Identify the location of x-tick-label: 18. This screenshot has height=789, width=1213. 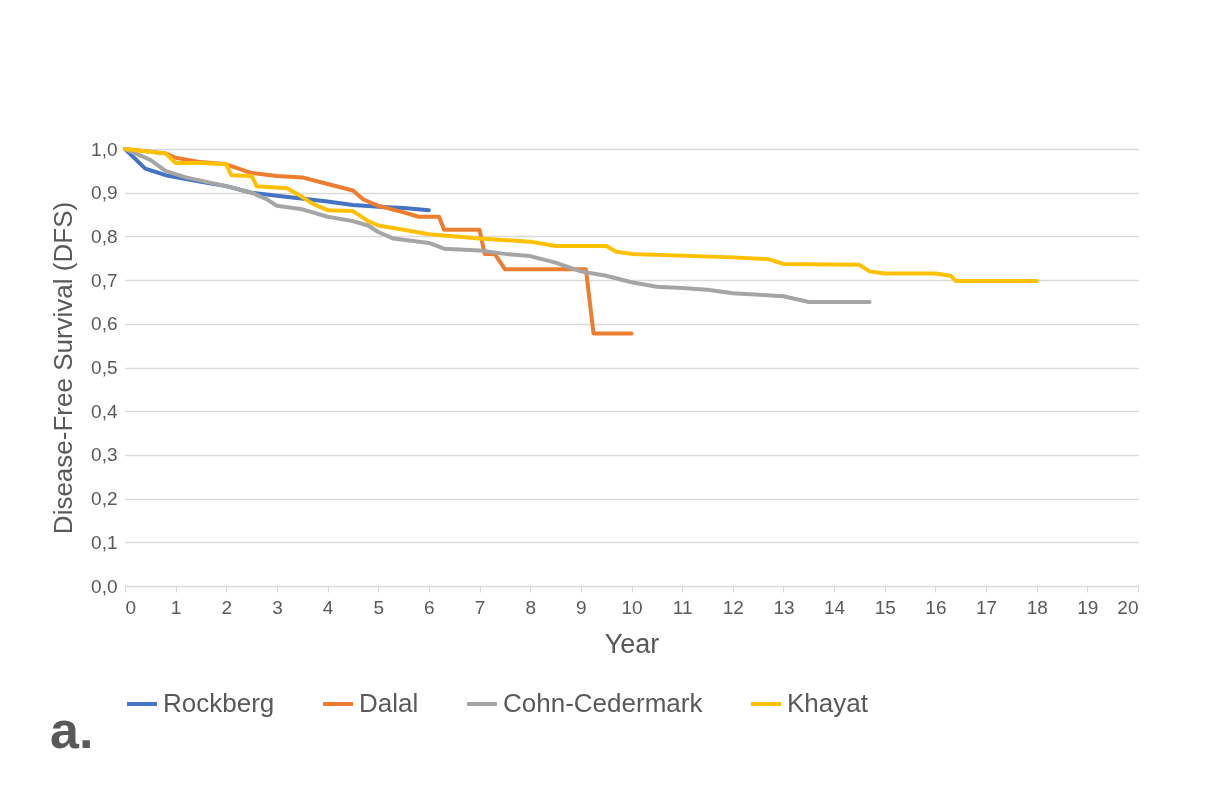
(1037, 607).